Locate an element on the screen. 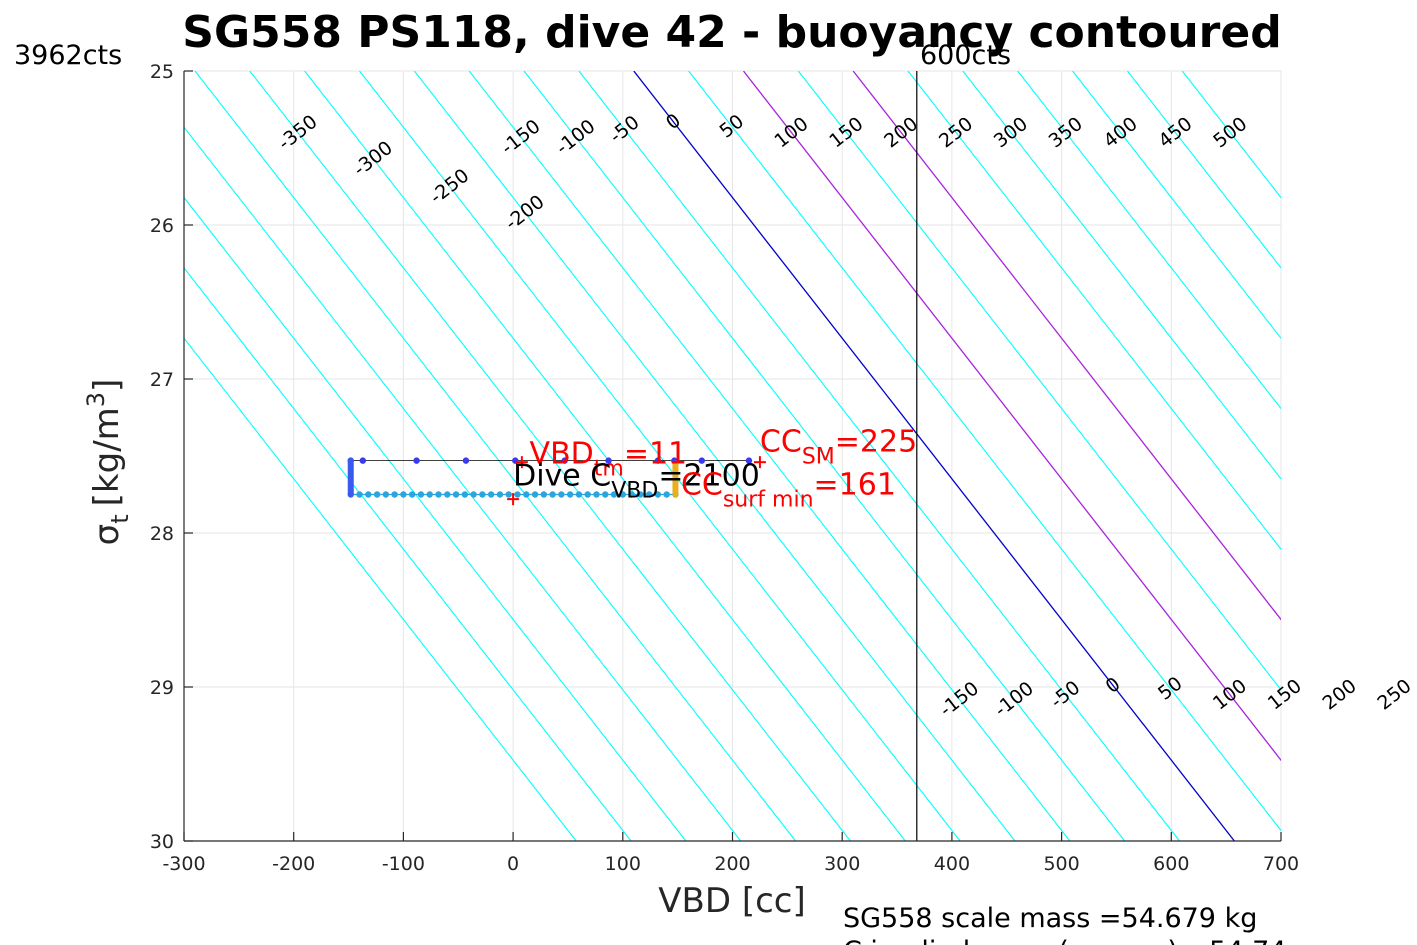 The height and width of the screenshot is (945, 1417). y-tick-label: 30 is located at coordinates (162, 842).